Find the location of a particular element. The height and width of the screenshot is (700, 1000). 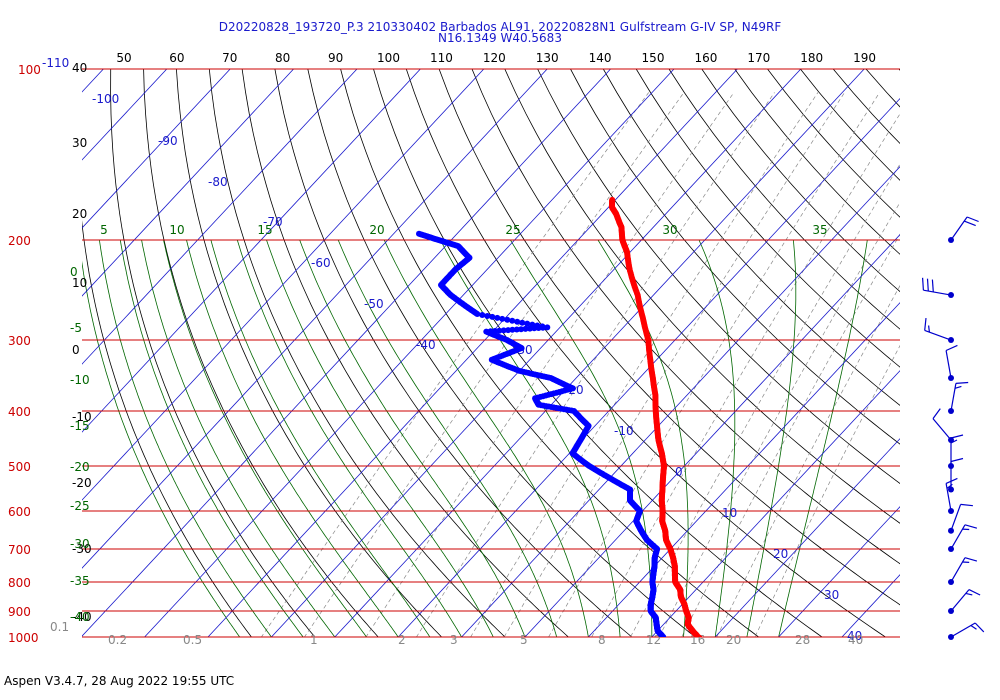

theta-left-label: -40 is located at coordinates (82, 617).